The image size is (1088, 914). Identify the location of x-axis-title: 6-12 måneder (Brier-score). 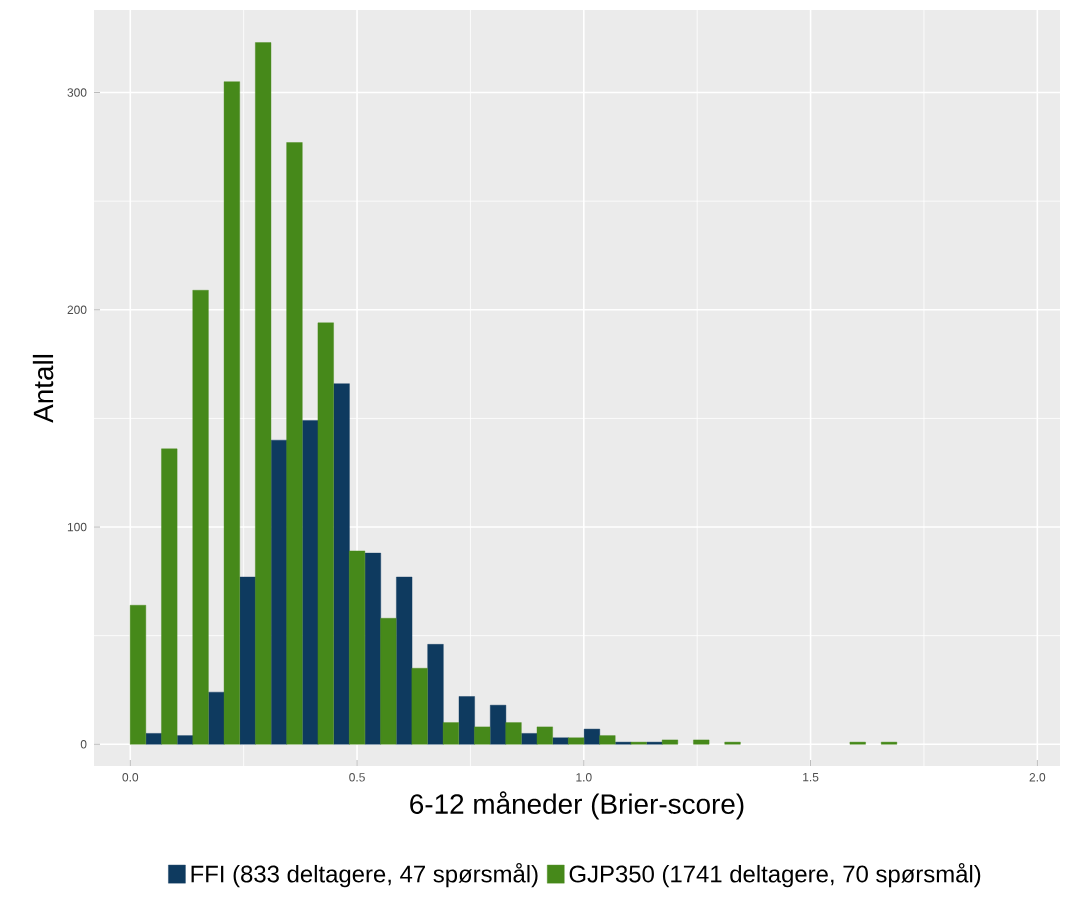
(577, 805).